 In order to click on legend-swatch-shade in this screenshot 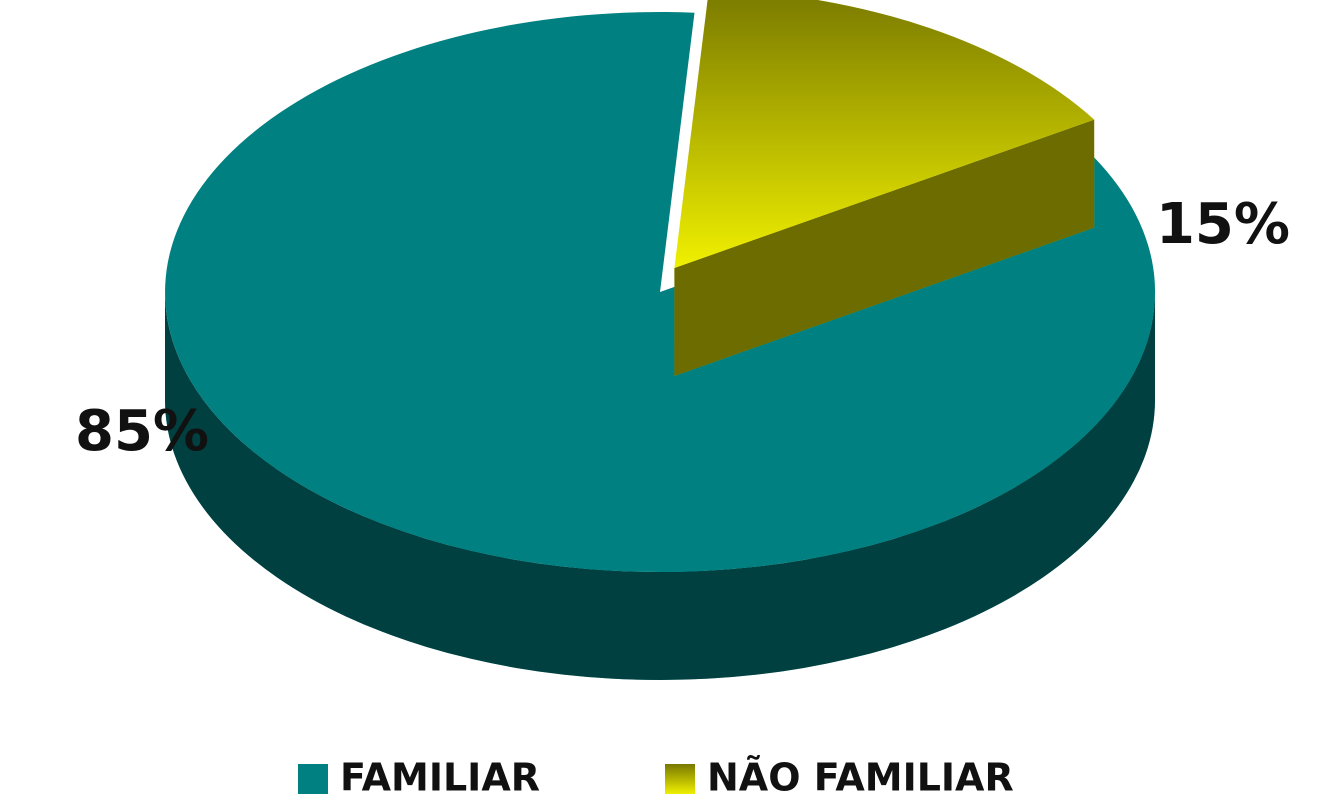, I will do `click(680, 779)`.